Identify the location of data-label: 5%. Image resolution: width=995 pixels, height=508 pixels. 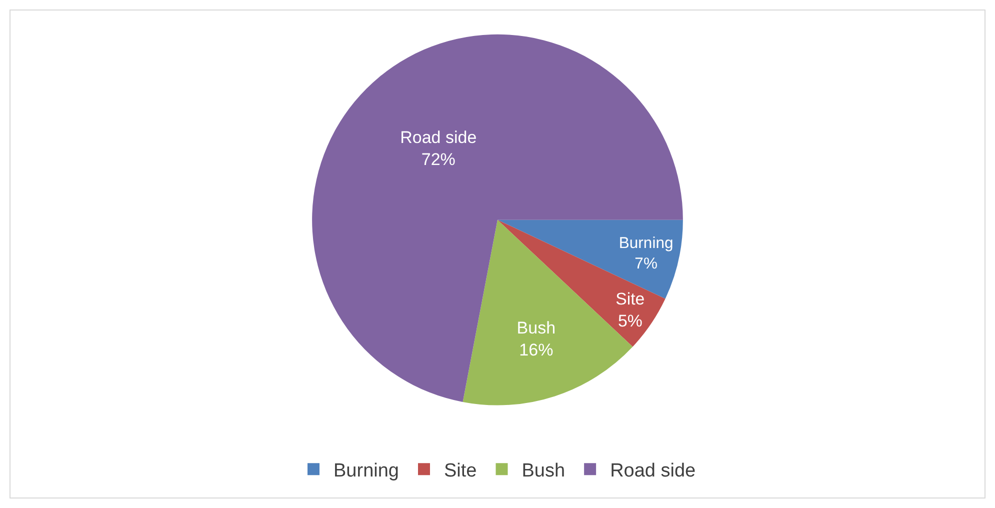
(630, 320).